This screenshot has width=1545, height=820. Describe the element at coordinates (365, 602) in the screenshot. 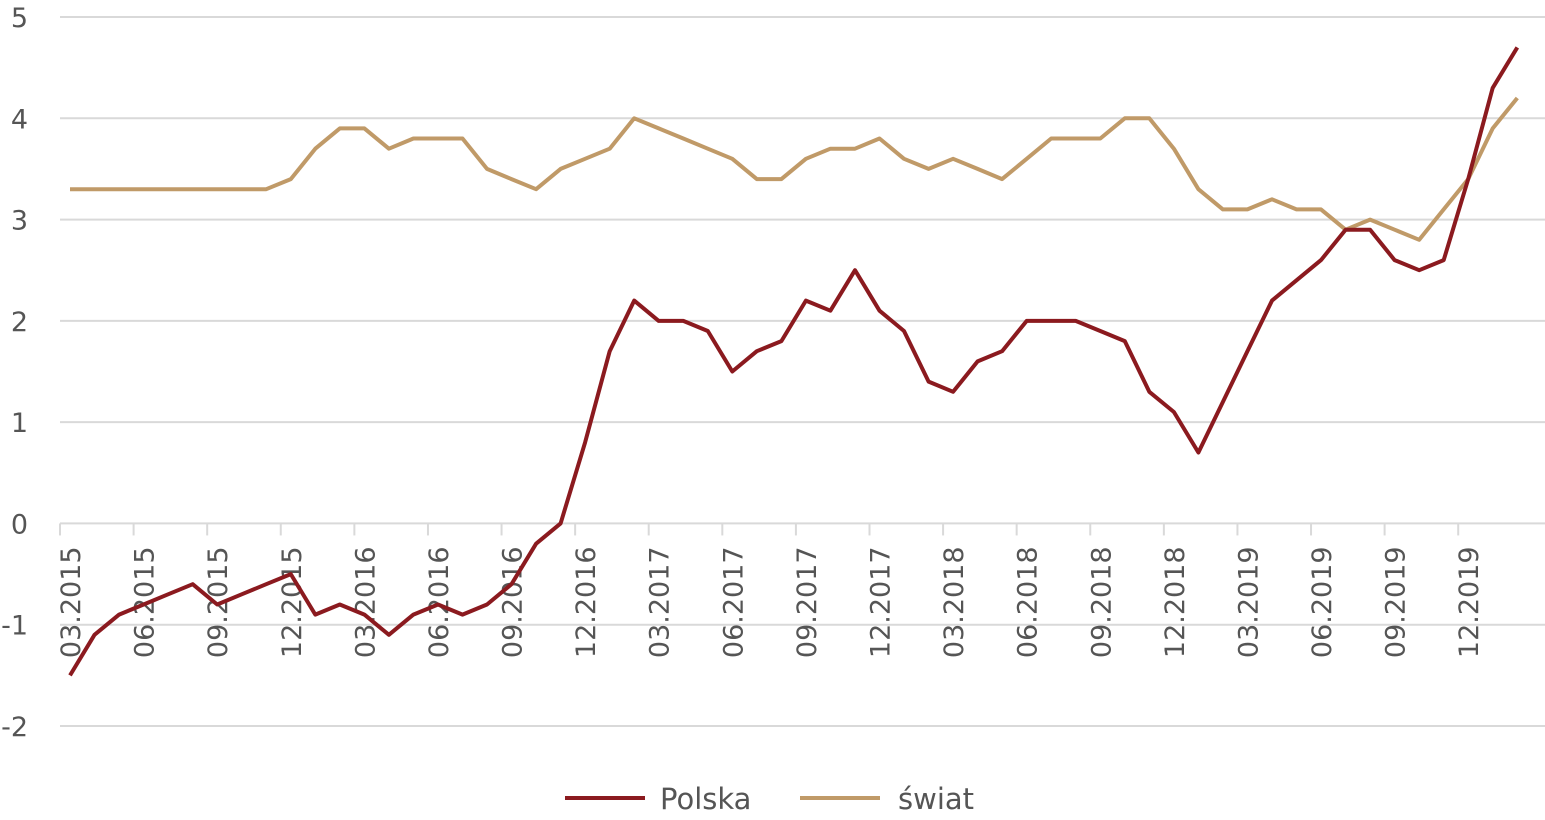

I see `x-tick-label: 03.2016` at that location.